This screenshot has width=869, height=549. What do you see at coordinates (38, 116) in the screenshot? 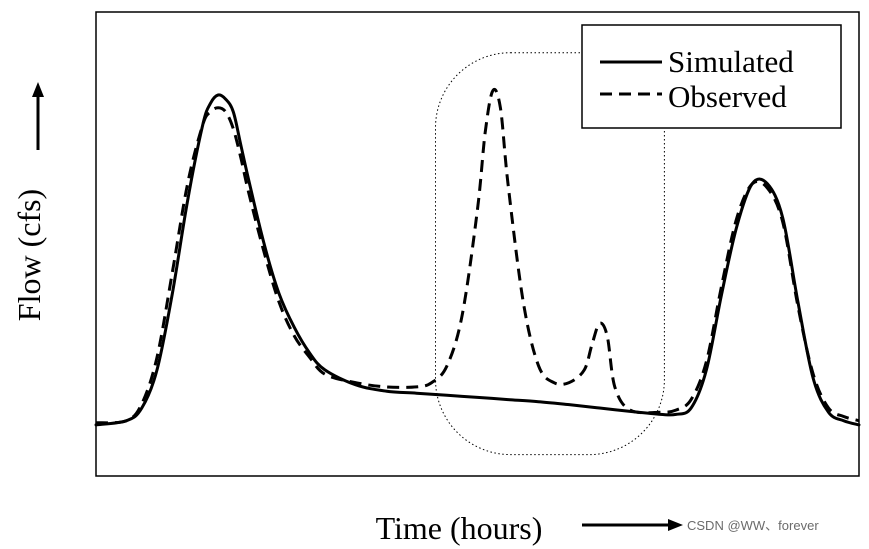
I see `y-axis-arrow` at bounding box center [38, 116].